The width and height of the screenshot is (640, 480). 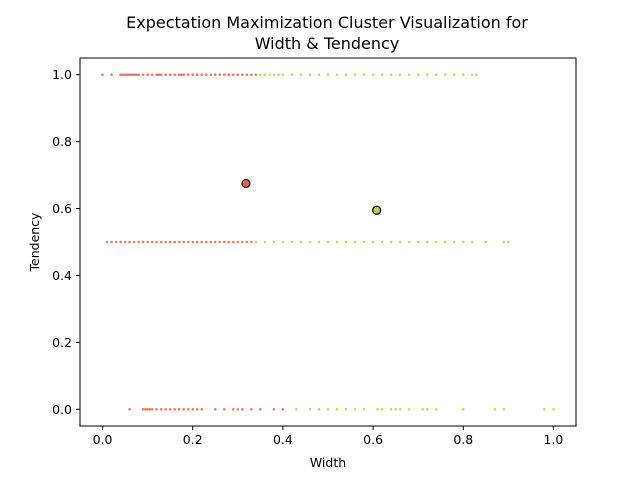 I want to click on x-axis-label: Width, so click(x=328, y=462).